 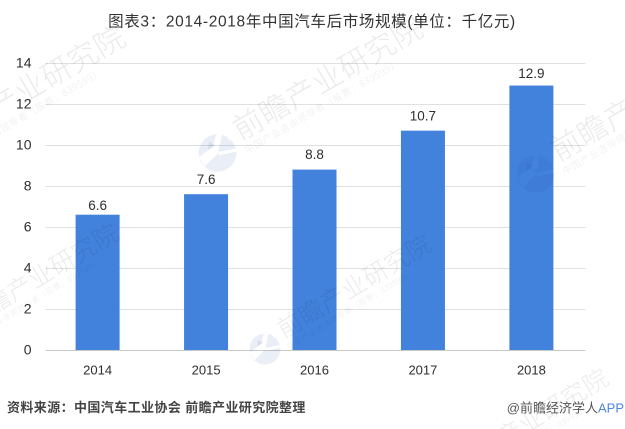 I want to click on svg-text: 6.6, so click(x=97, y=205).